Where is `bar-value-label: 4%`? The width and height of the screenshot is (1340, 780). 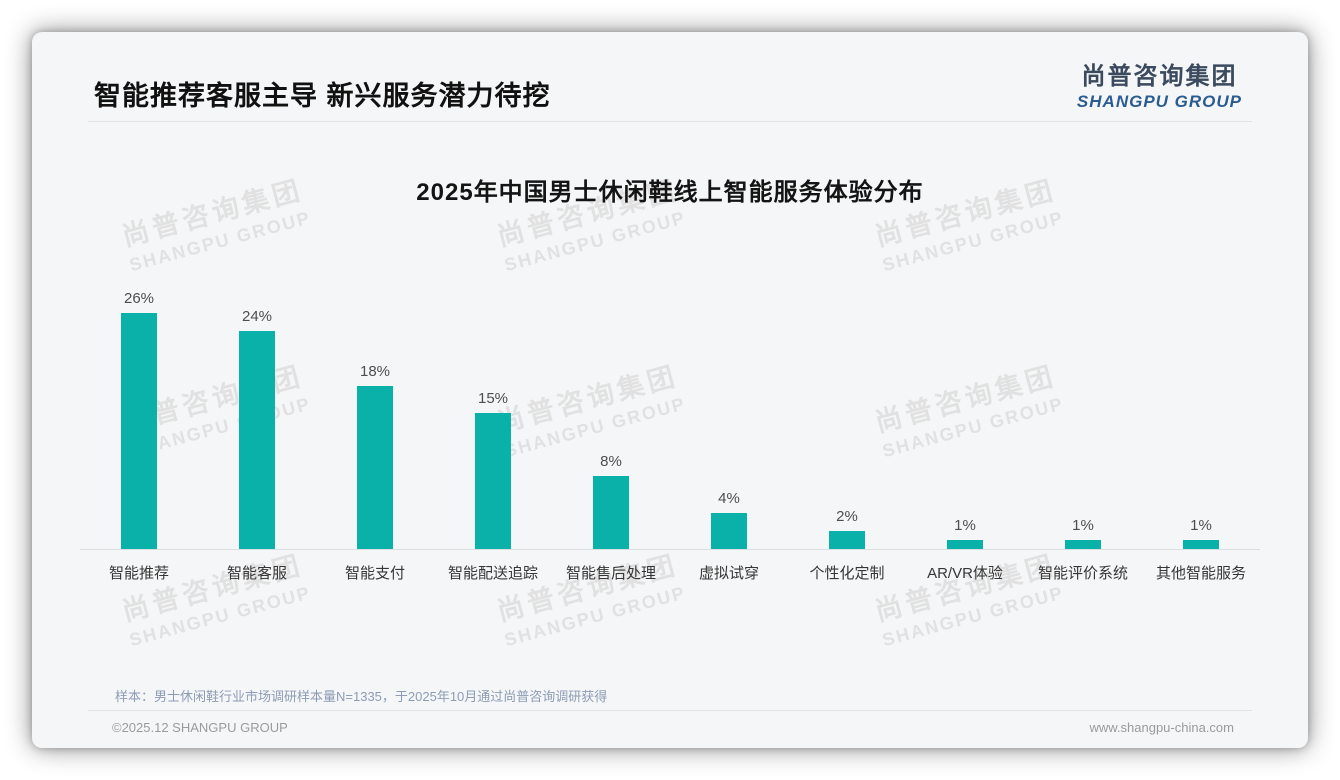 bar-value-label: 4% is located at coordinates (729, 498).